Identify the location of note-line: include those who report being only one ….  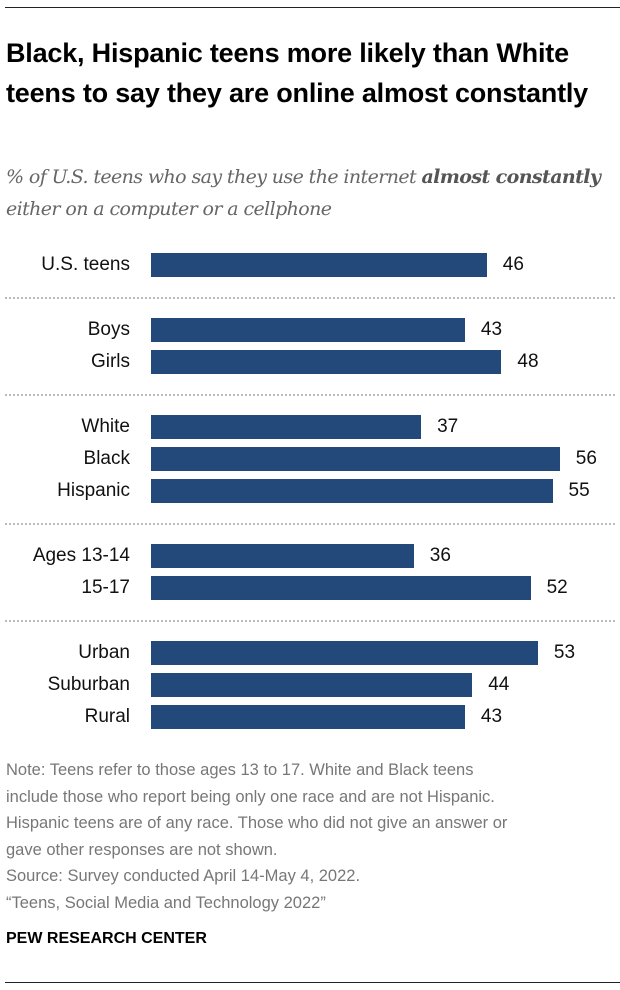
(250, 796).